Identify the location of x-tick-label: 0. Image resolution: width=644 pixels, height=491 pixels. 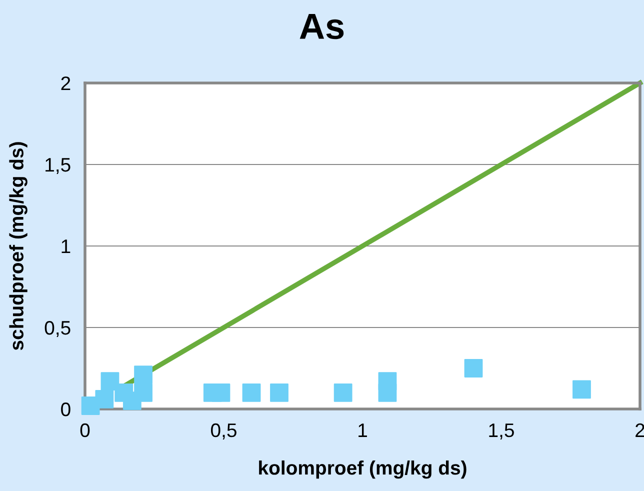
(85, 430).